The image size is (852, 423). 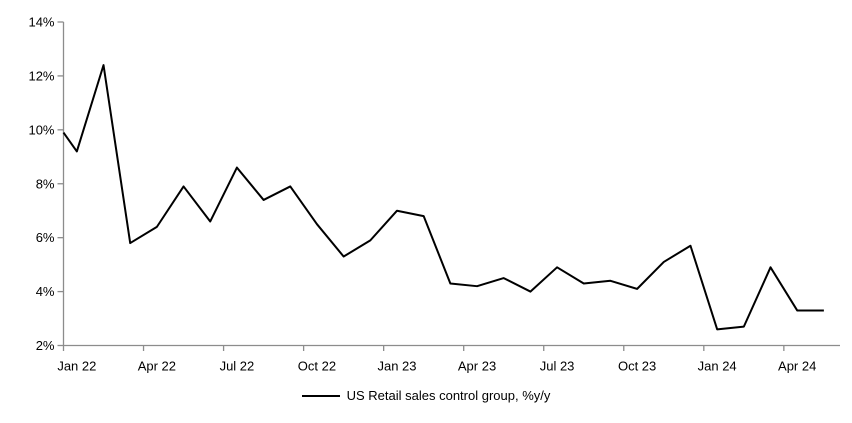 What do you see at coordinates (157, 366) in the screenshot?
I see `x-axis-tick-label: Apr 22` at bounding box center [157, 366].